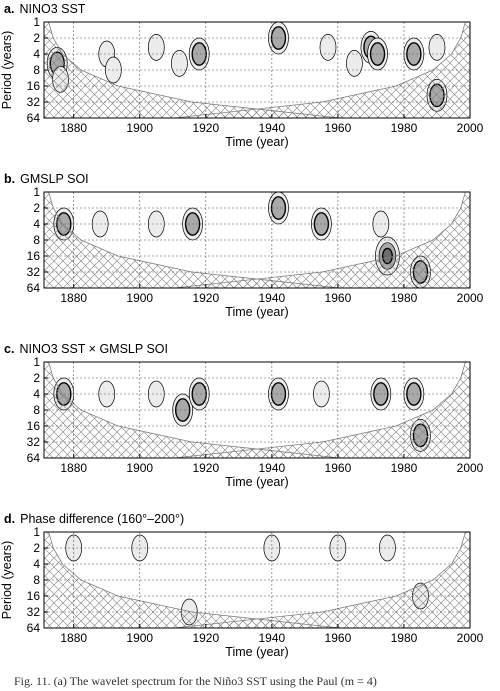 This screenshot has height=691, width=500. I want to click on panel-letter: a., so click(9, 9).